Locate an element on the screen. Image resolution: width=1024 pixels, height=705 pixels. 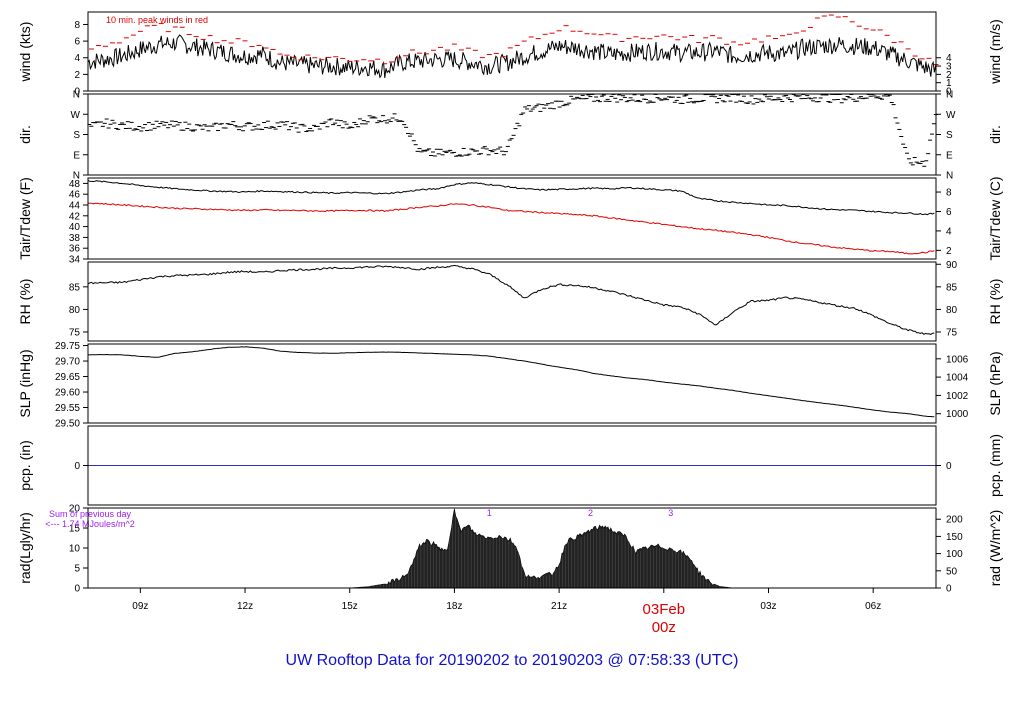
peak-wind-note: 10 min. peak winds in red is located at coordinates (157, 20).